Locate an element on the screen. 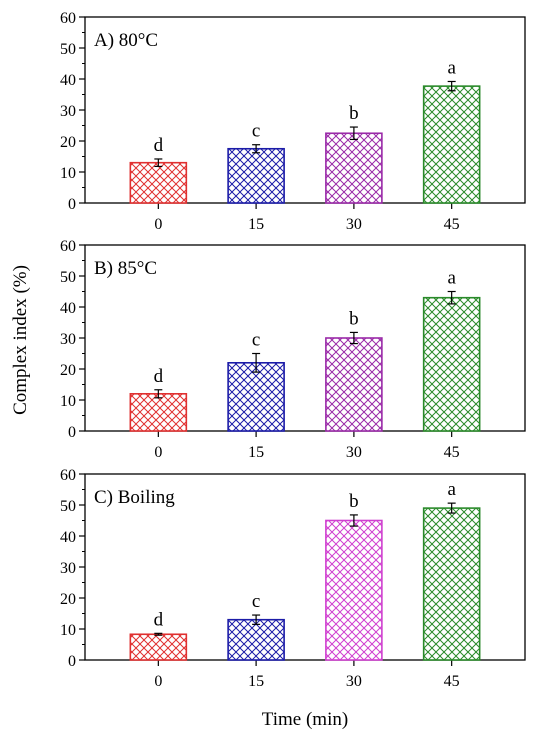  panel-a-ytick-label: 10 is located at coordinates (68, 173).